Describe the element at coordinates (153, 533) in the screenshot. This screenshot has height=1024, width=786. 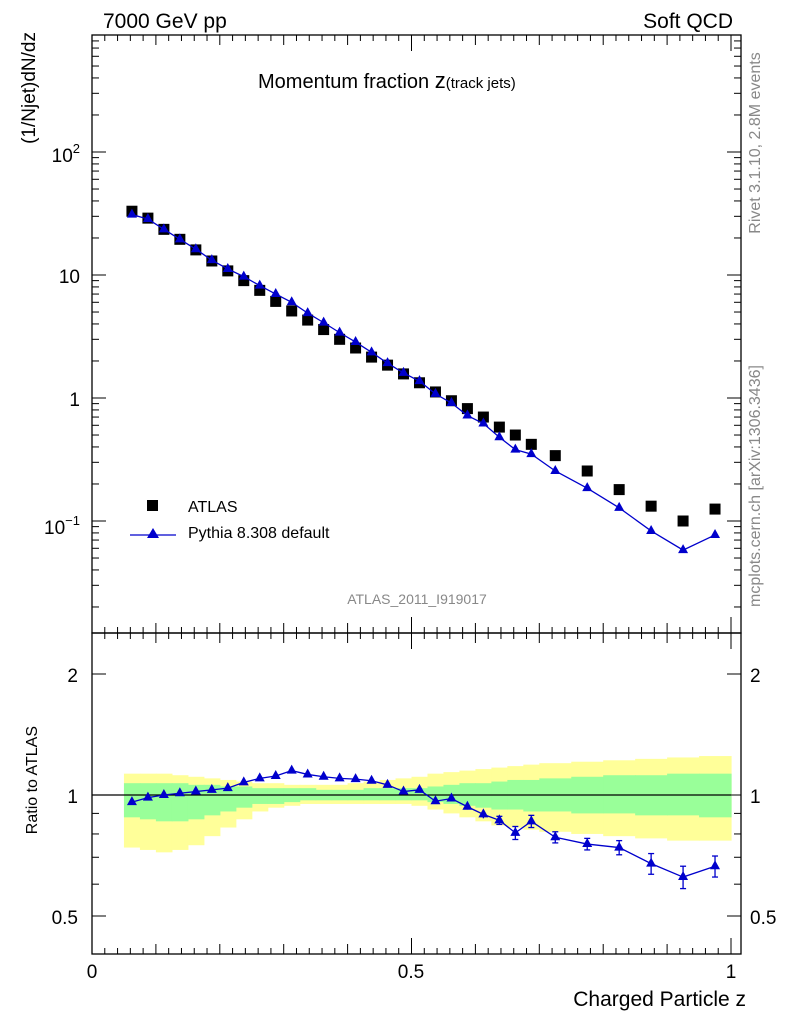
I see `legend-mc-marker` at that location.